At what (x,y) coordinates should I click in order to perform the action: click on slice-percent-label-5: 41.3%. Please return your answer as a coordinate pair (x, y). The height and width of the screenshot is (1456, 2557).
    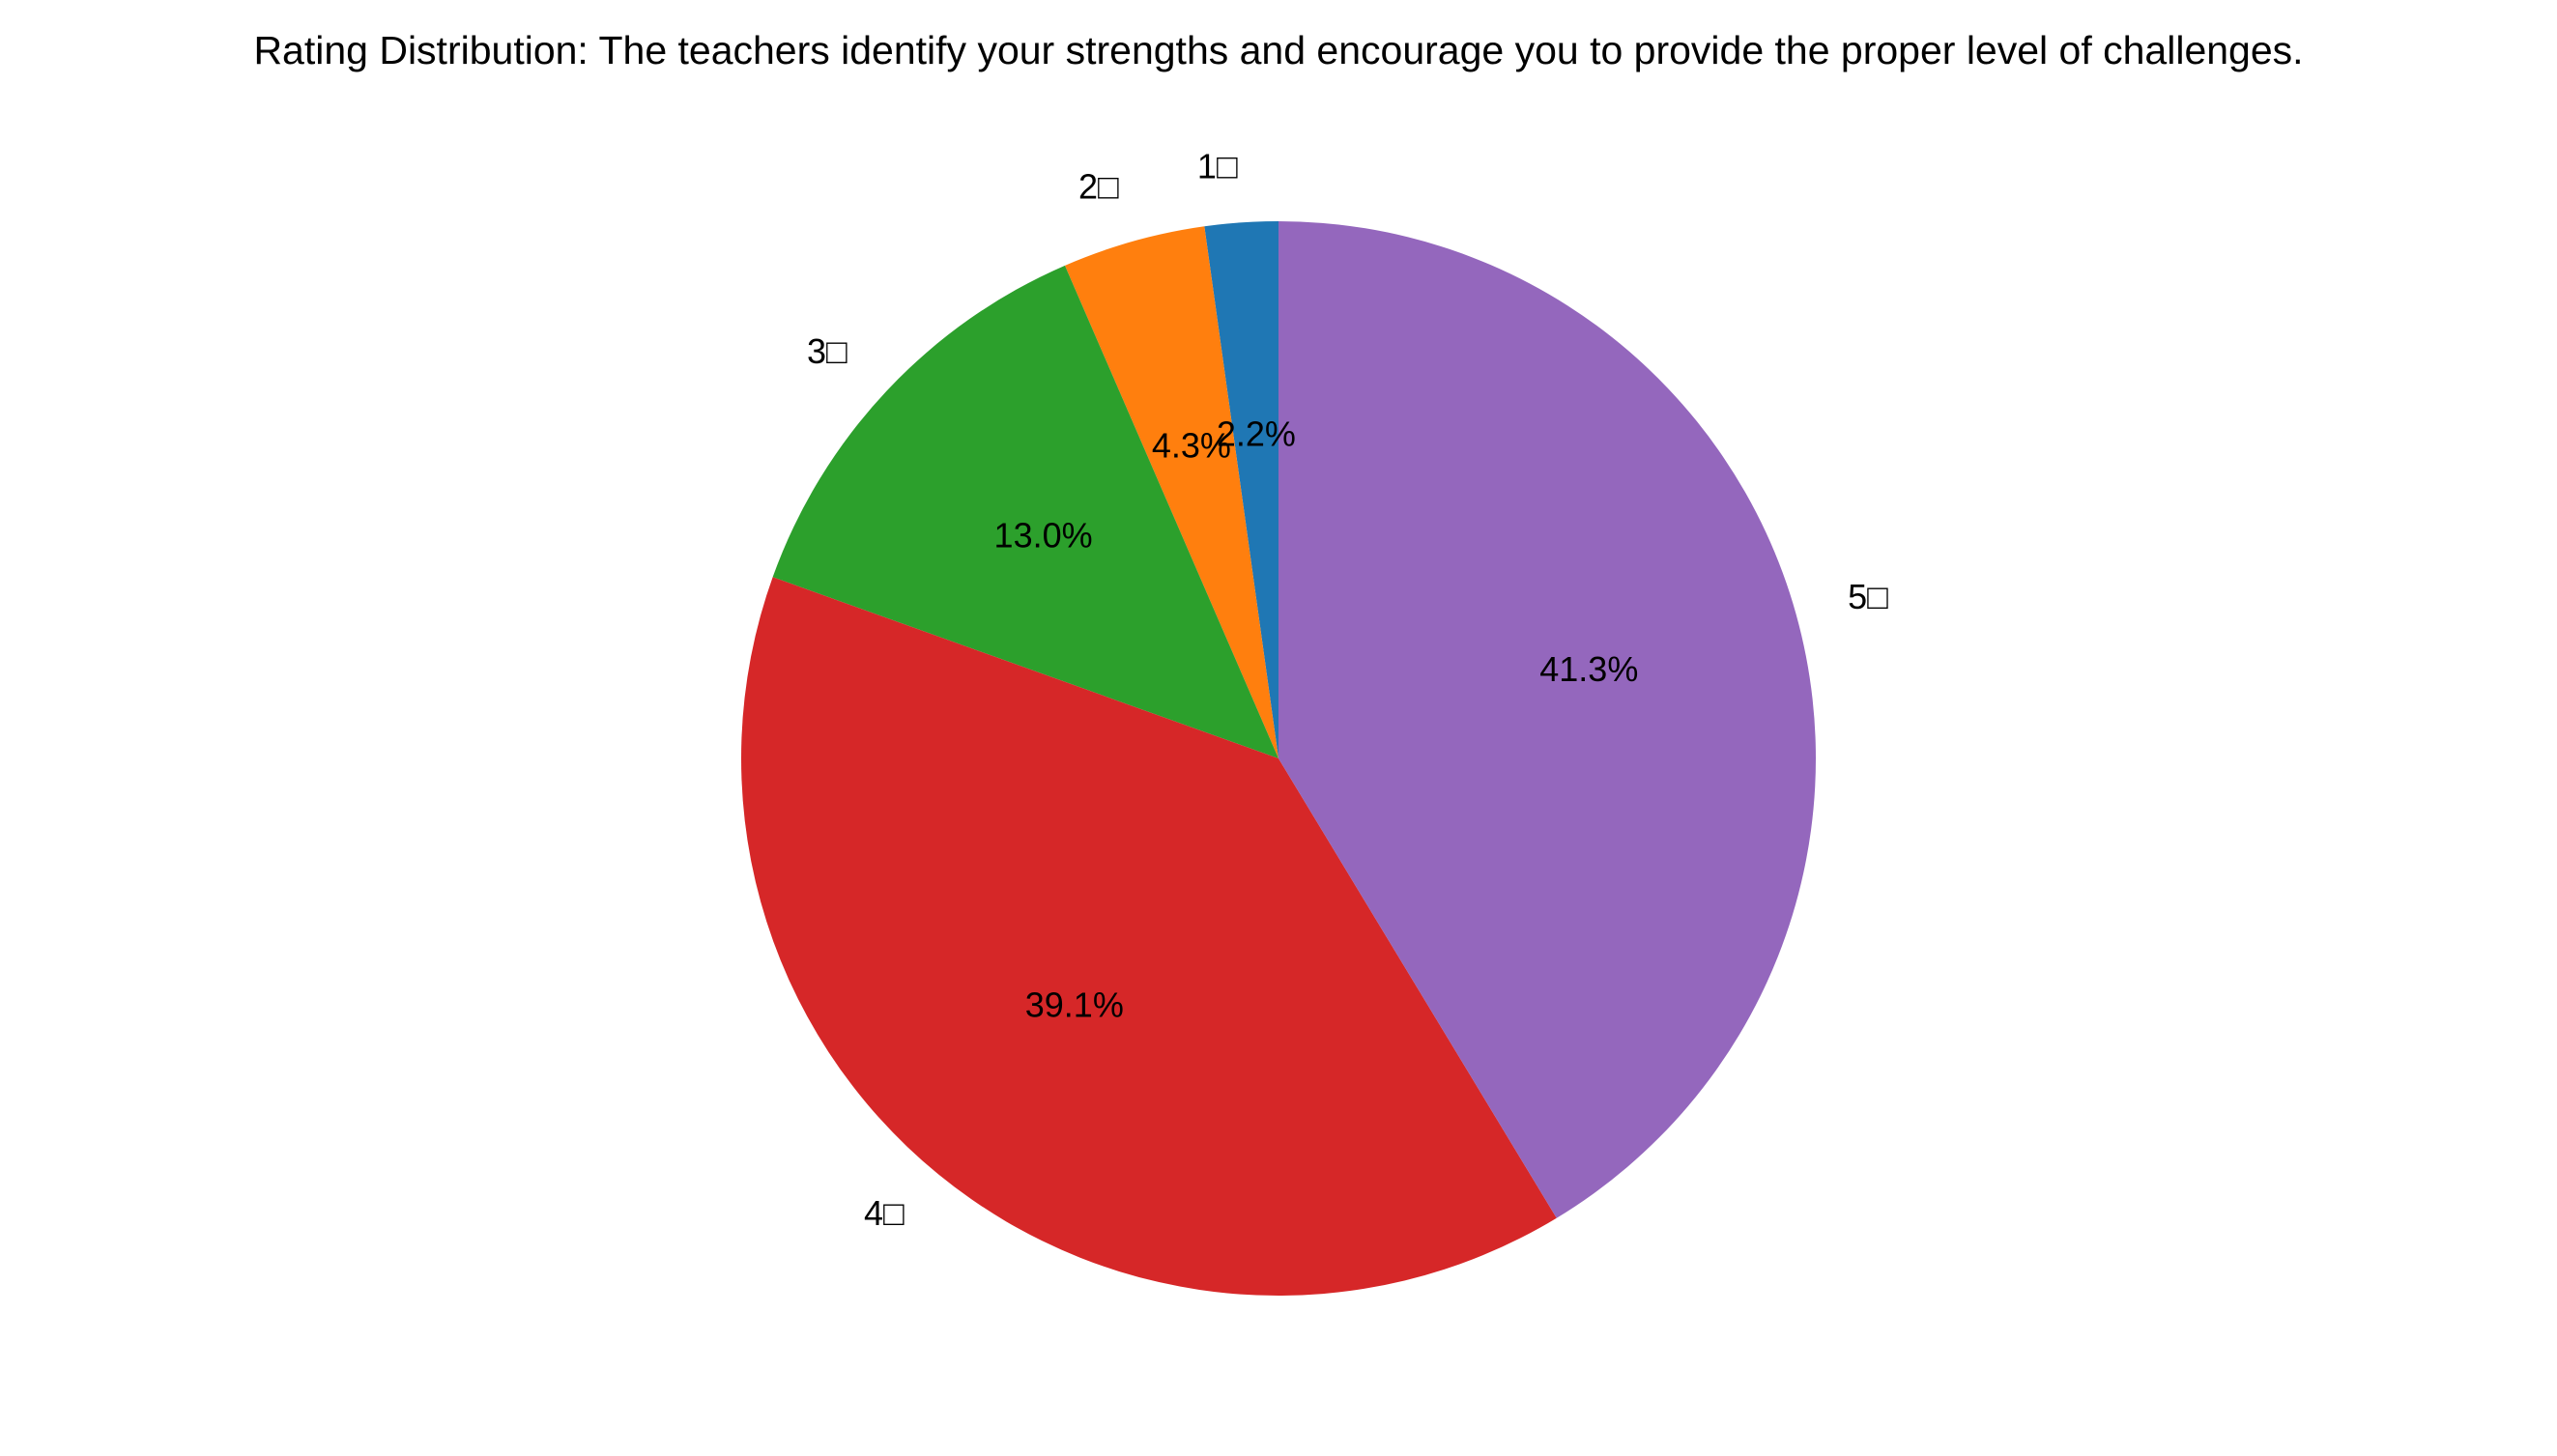
    Looking at the image, I should click on (1588, 669).